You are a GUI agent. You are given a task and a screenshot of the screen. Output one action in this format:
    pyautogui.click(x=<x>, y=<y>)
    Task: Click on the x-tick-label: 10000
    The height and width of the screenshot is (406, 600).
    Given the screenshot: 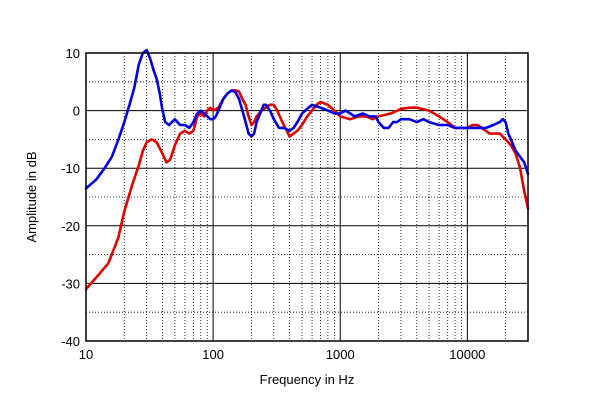 What is the action you would take?
    pyautogui.click(x=467, y=354)
    